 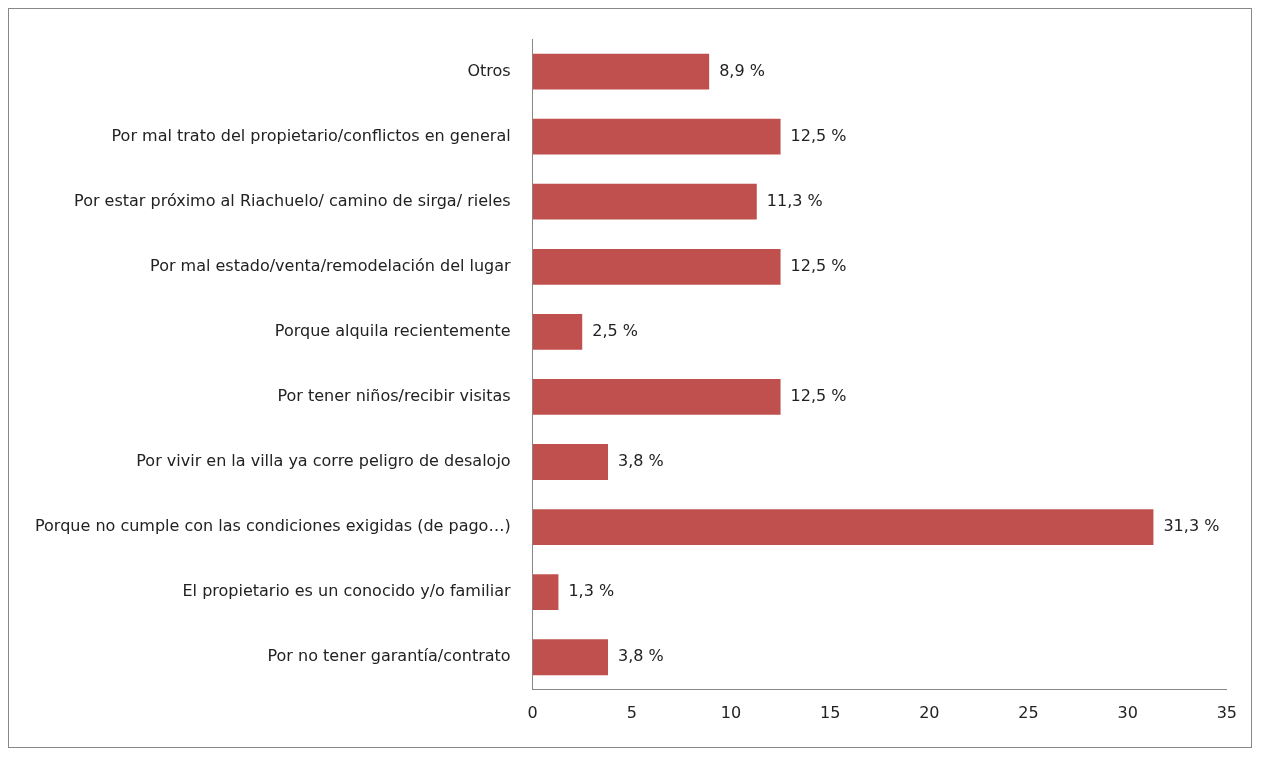 I want to click on y-tick-label: Por tener niños/recibir visitas, so click(x=394, y=396).